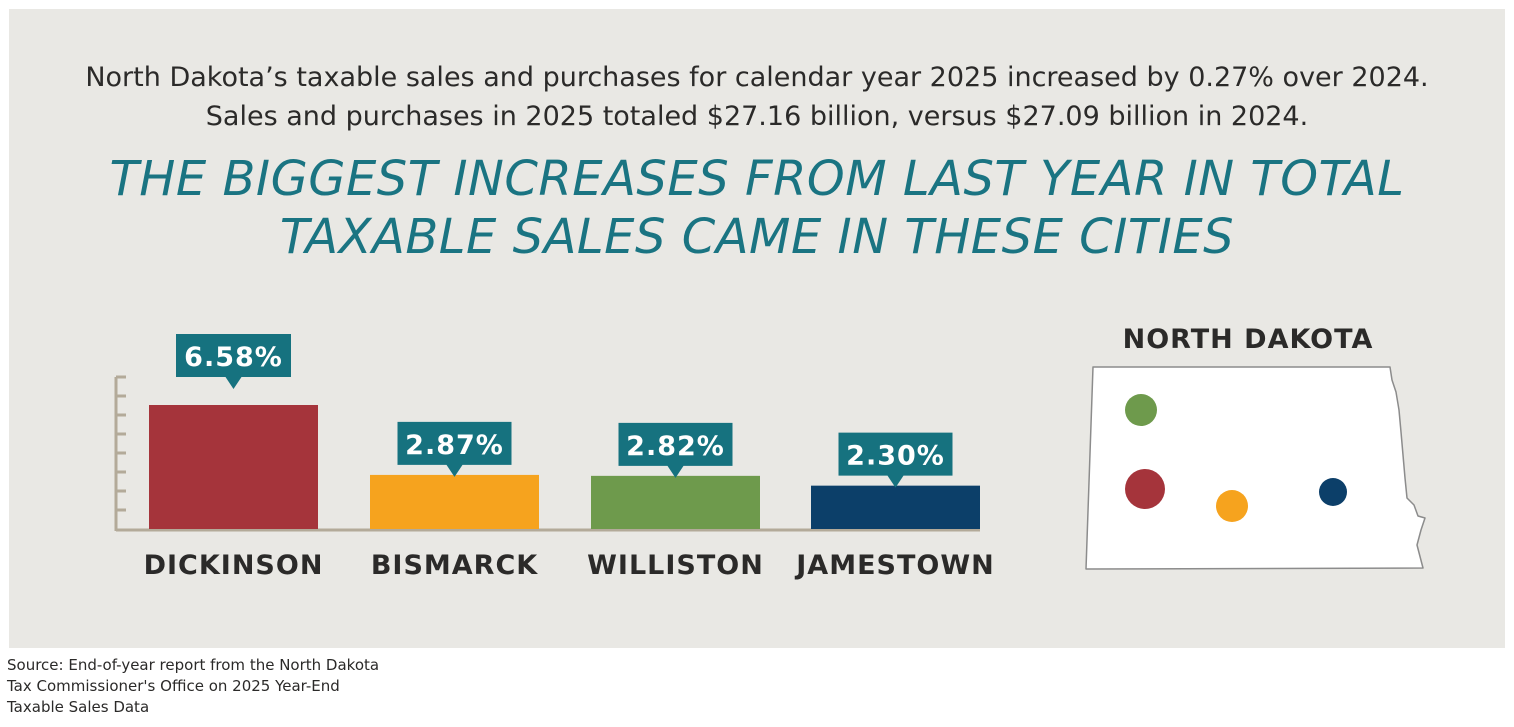 Image resolution: width=1514 pixels, height=727 pixels. What do you see at coordinates (233, 467) in the screenshot?
I see `bar-dickinson` at bounding box center [233, 467].